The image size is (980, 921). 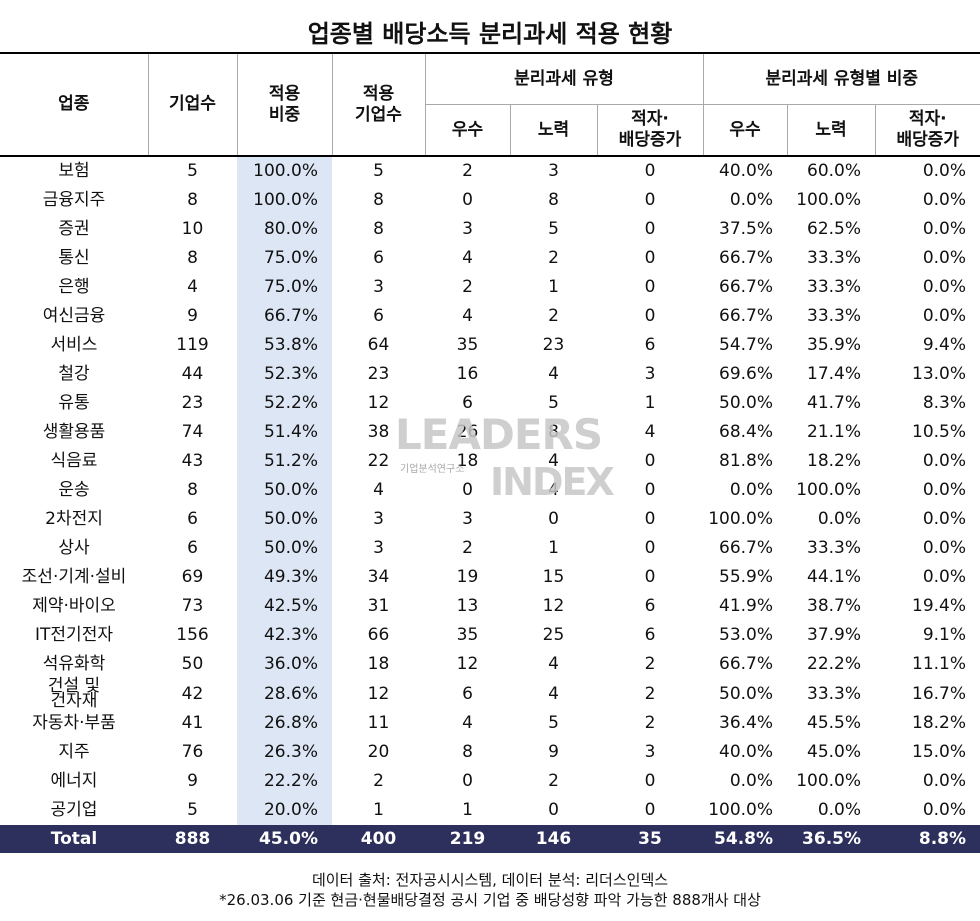 What do you see at coordinates (553, 606) in the screenshot?
I see `value-cell: 12` at bounding box center [553, 606].